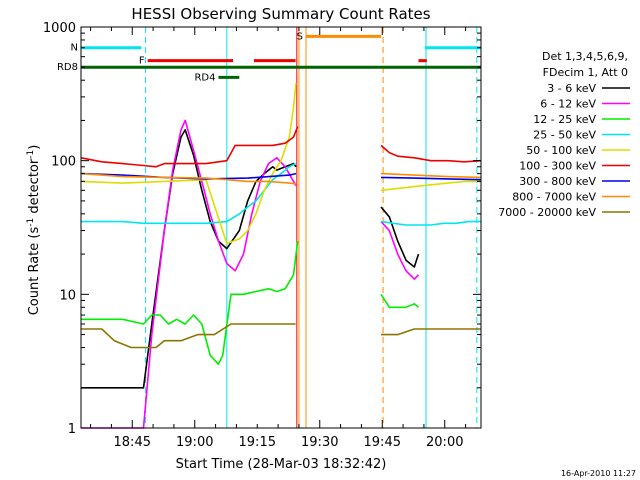  Describe the element at coordinates (300, 36) in the screenshot. I see `flag-s-label: S` at that location.